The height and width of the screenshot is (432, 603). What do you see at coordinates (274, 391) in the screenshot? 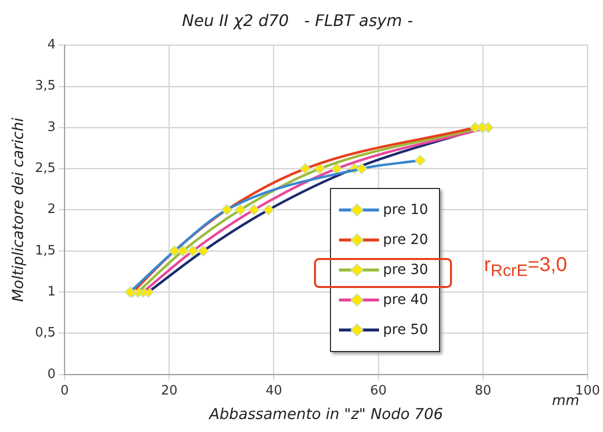
I see `x-tick-label: 40` at bounding box center [274, 391].